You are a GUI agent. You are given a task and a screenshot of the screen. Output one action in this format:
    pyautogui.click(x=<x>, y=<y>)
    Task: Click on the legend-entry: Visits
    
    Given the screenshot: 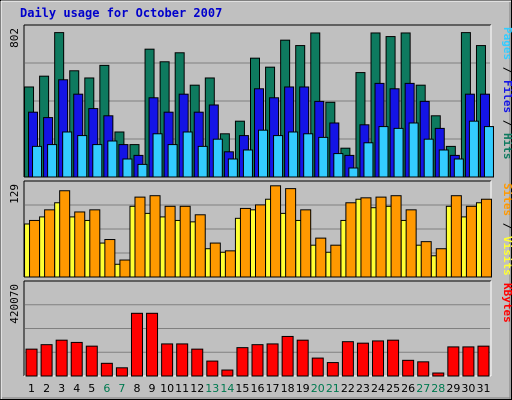 What is the action you would take?
    pyautogui.click(x=506, y=256)
    